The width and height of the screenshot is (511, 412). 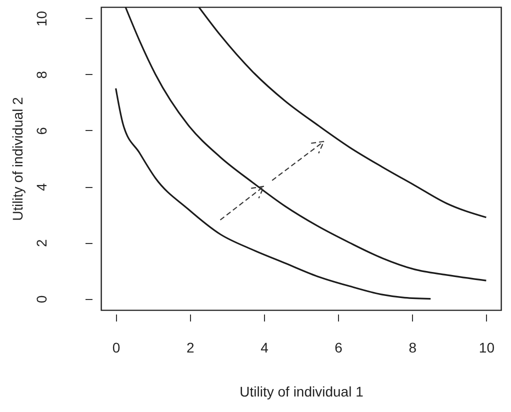 What do you see at coordinates (42, 74) in the screenshot?
I see `y-tick-label: 8` at bounding box center [42, 74].